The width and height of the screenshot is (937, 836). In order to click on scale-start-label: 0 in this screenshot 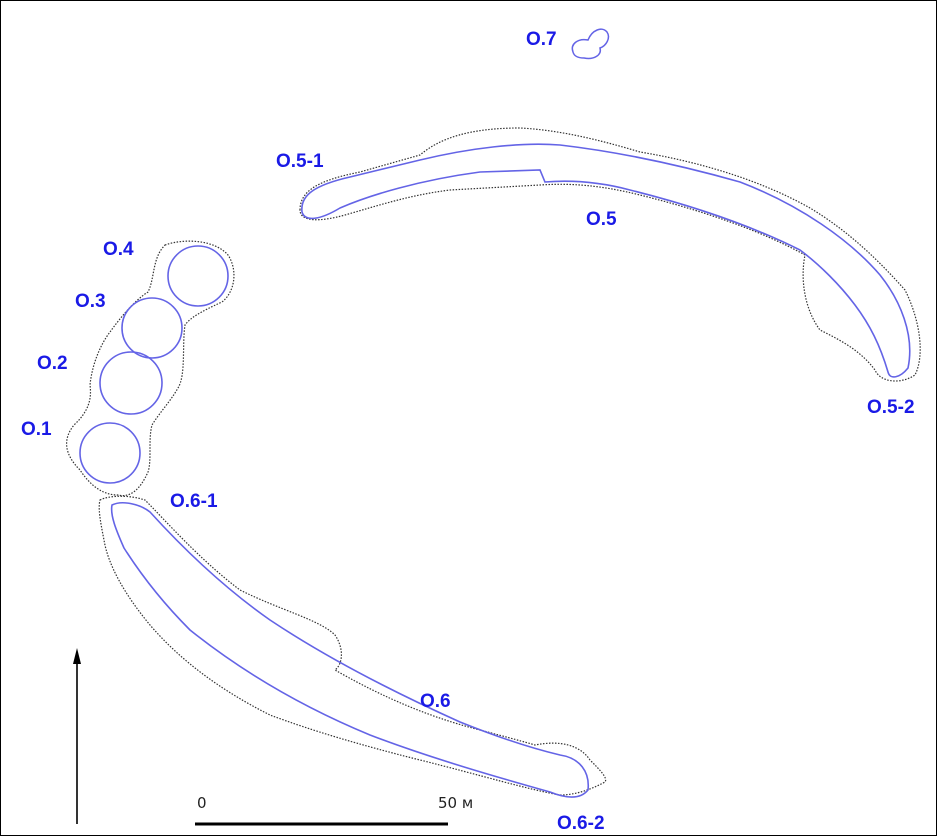, I will do `click(202, 803)`.